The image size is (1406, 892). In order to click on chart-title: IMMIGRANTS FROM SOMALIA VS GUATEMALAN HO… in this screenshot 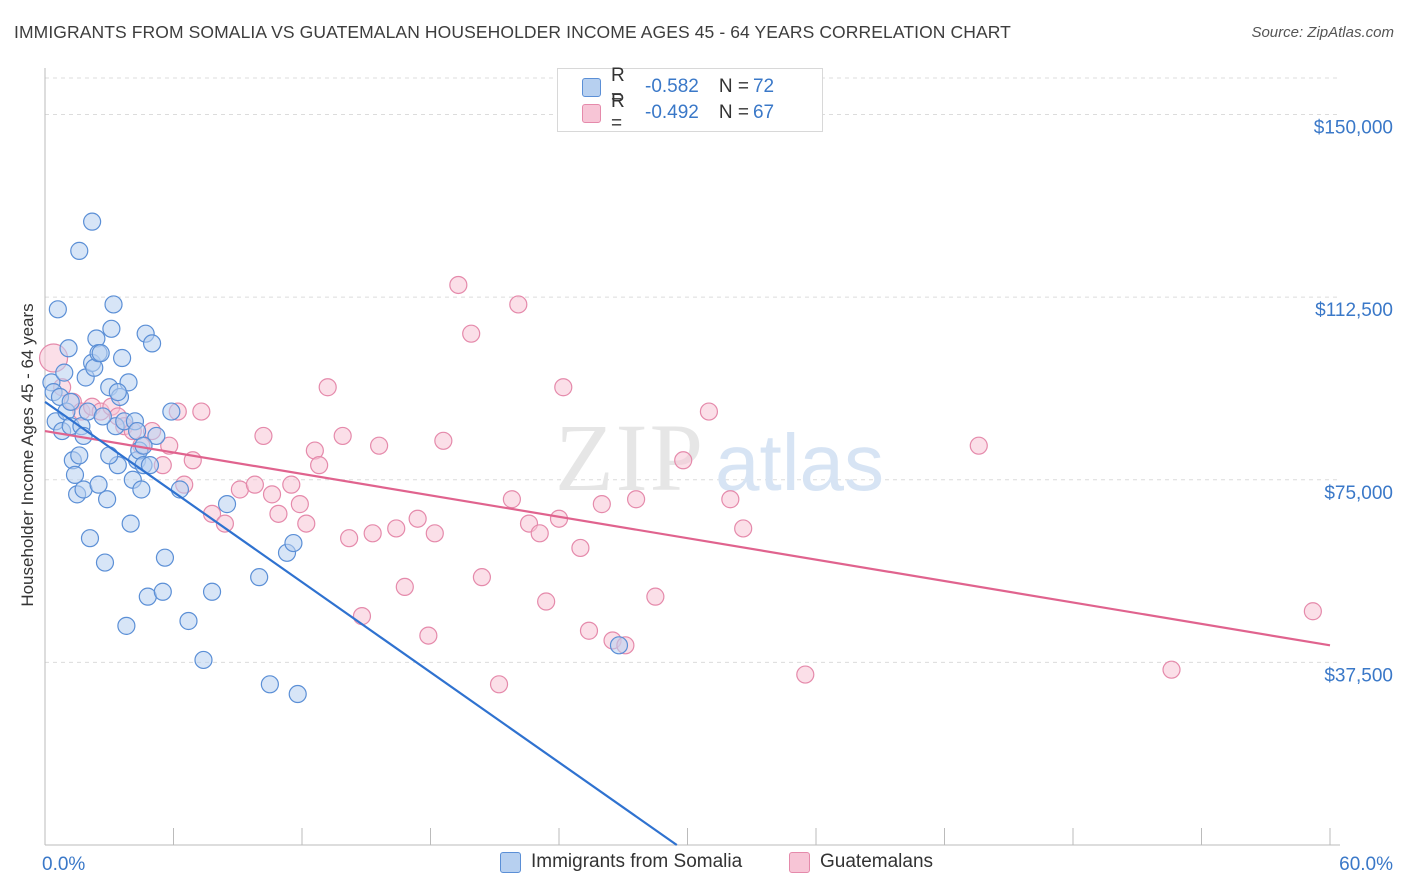, I will do `click(512, 32)`.